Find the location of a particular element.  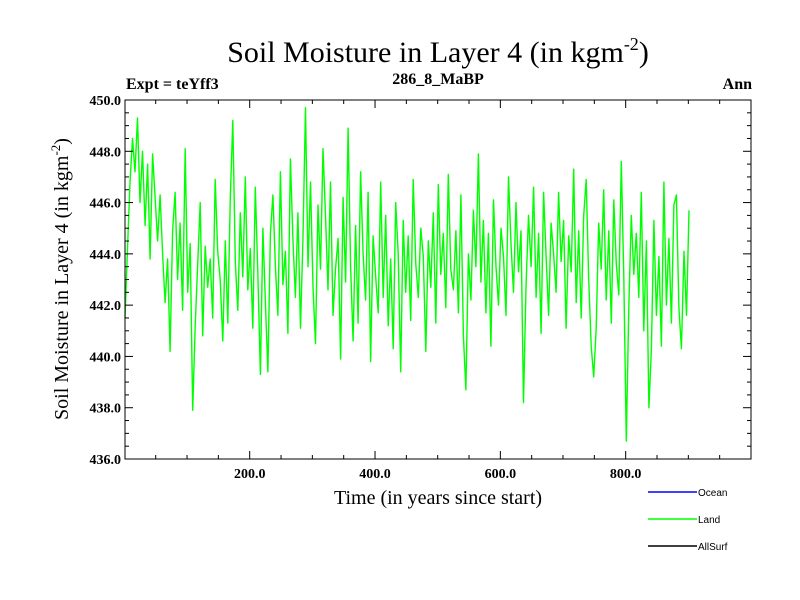

subtitle-left: Expt = teYff3 is located at coordinates (172, 84).